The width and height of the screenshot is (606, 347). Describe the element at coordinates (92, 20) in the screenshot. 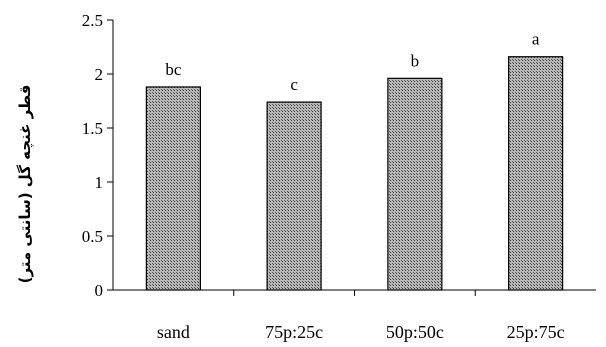

I see `y-tick-label: 2.5` at that location.